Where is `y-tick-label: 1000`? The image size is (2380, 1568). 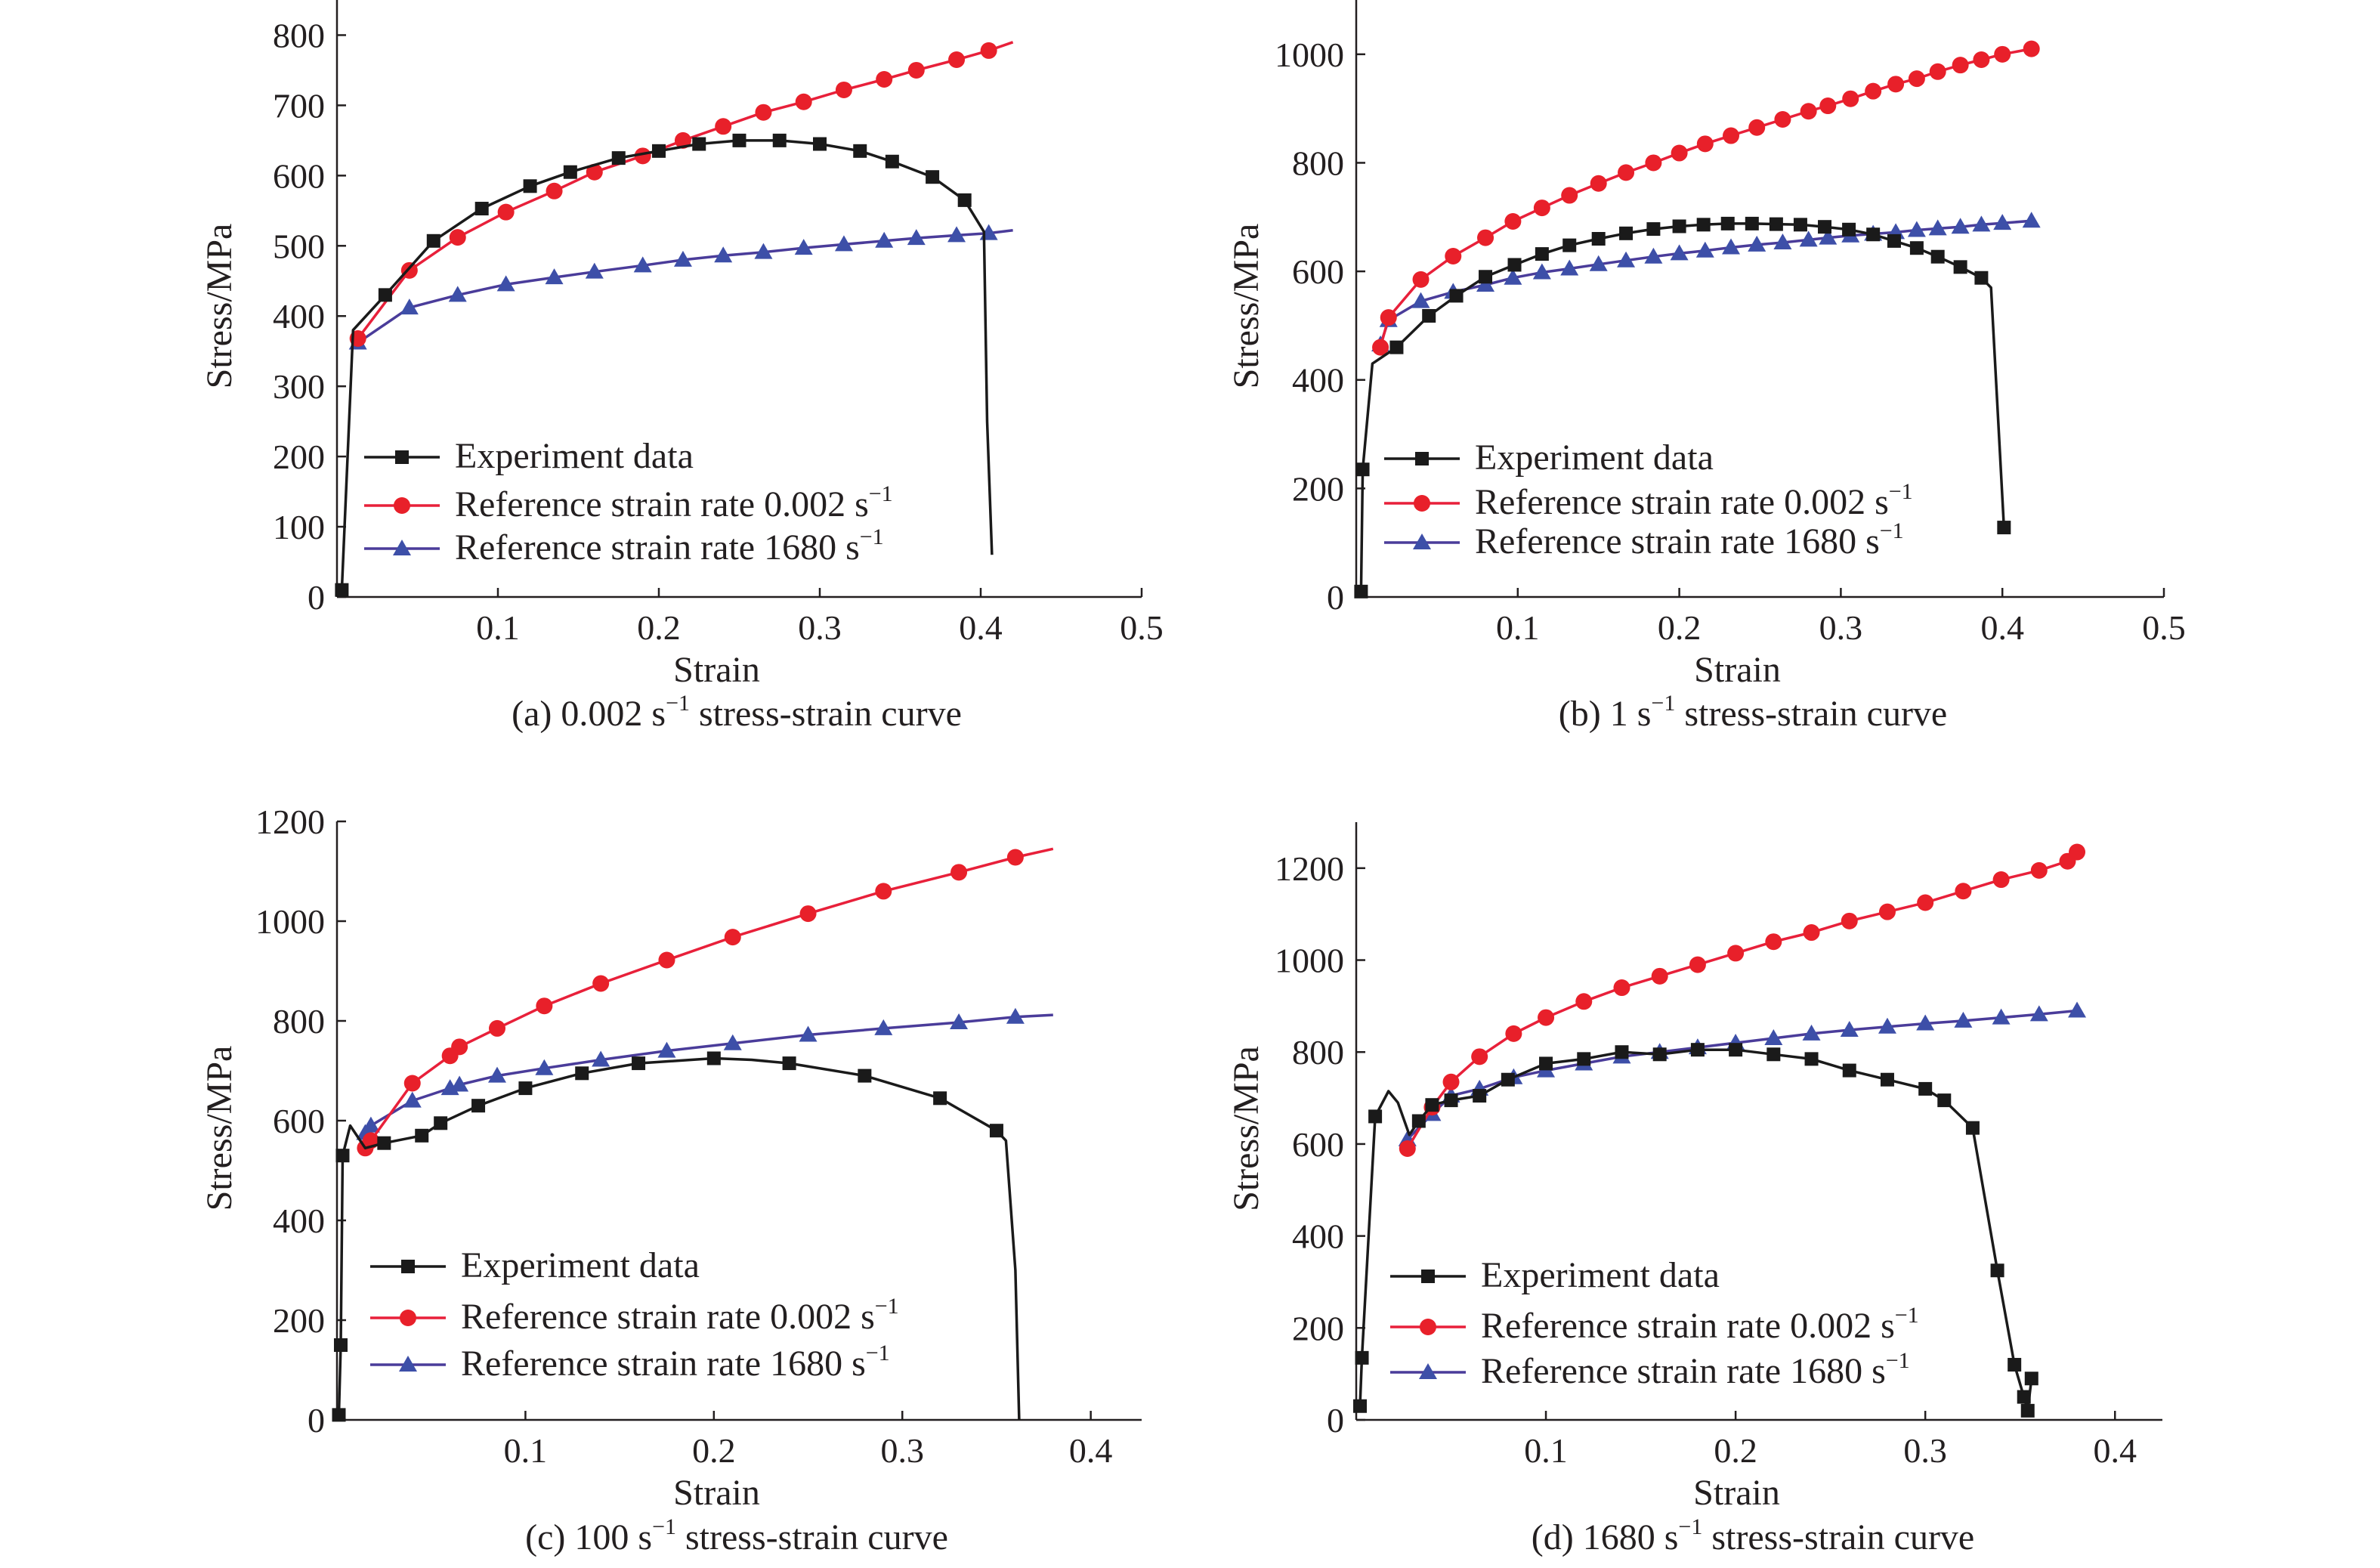
y-tick-label: 1000 is located at coordinates (290, 922).